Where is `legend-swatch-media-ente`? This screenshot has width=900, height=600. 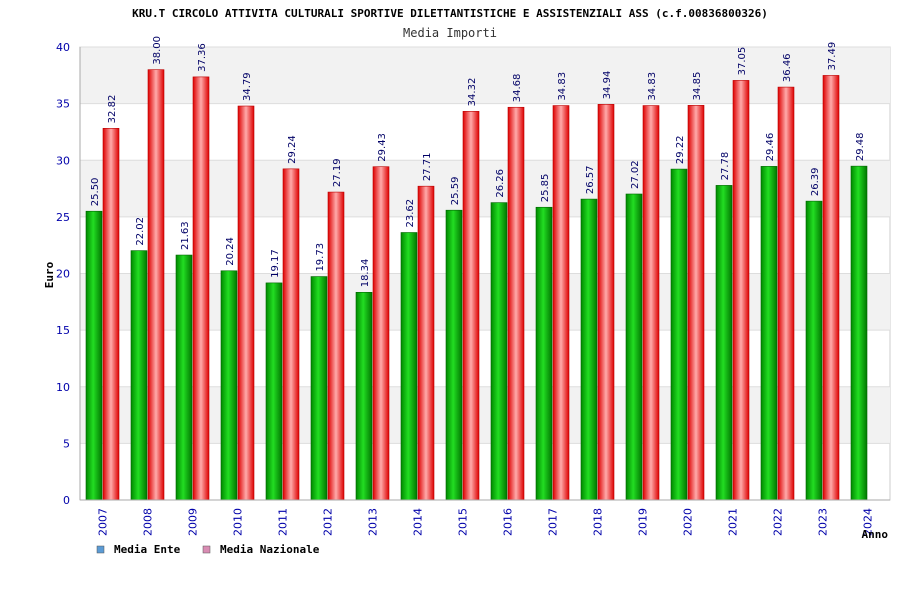
legend-swatch-media-ente is located at coordinates (100, 549).